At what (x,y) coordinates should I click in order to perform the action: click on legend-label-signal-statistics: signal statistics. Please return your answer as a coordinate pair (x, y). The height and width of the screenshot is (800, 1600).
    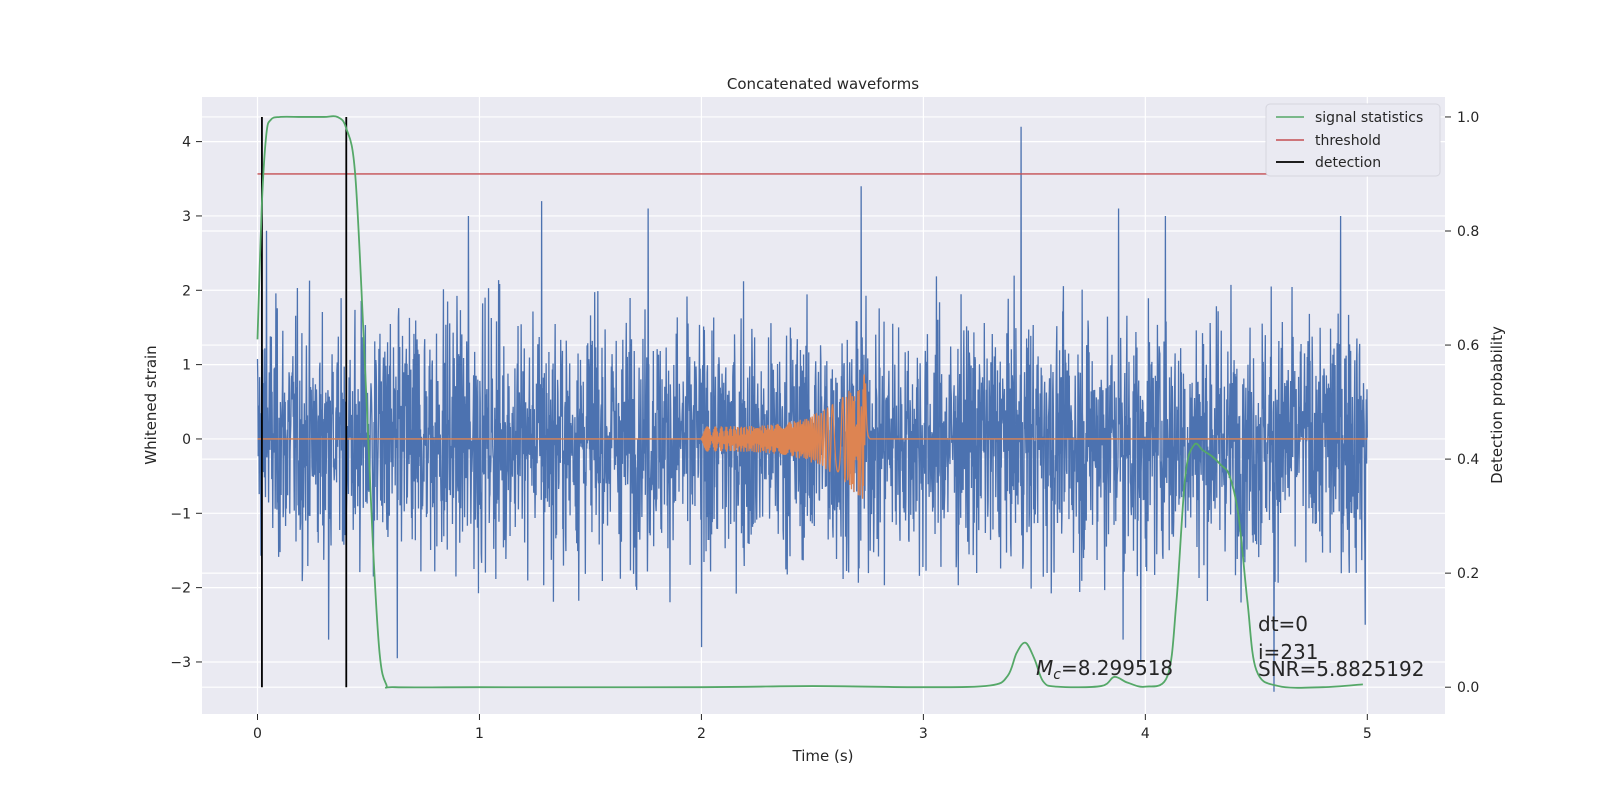
    Looking at the image, I should click on (1369, 118).